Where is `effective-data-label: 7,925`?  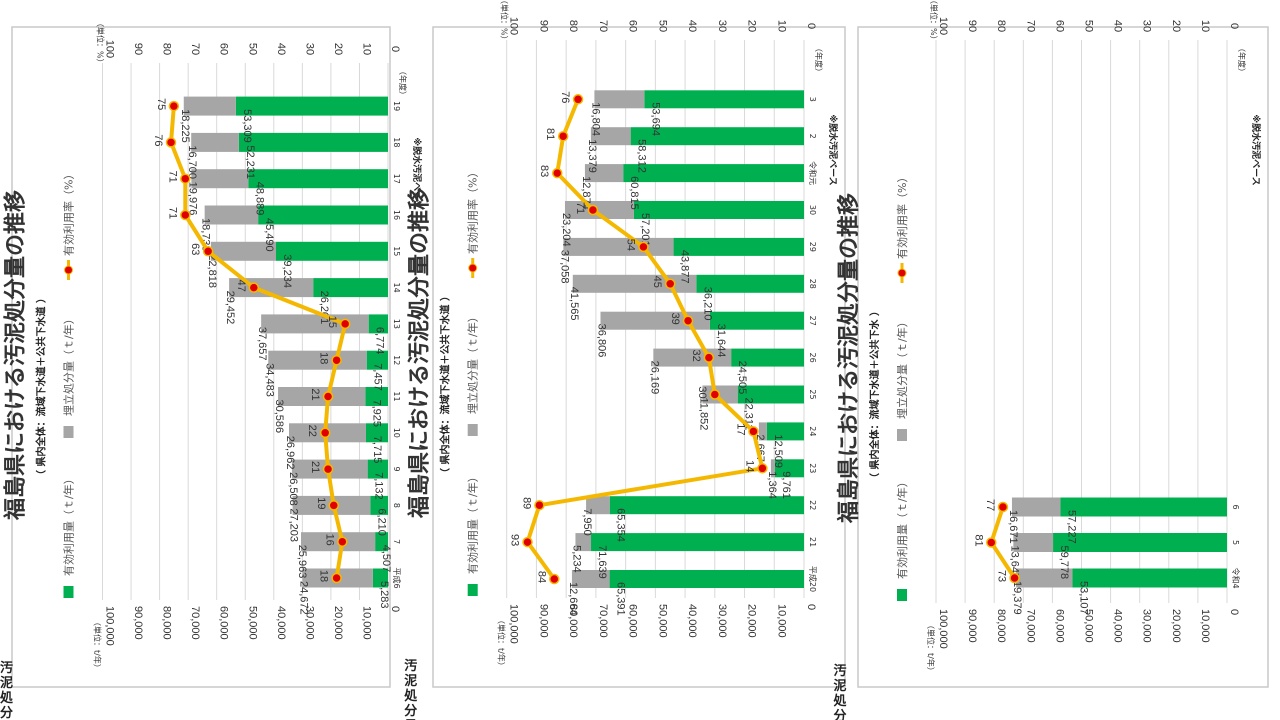 effective-data-label: 7,925 is located at coordinates (376, 414).